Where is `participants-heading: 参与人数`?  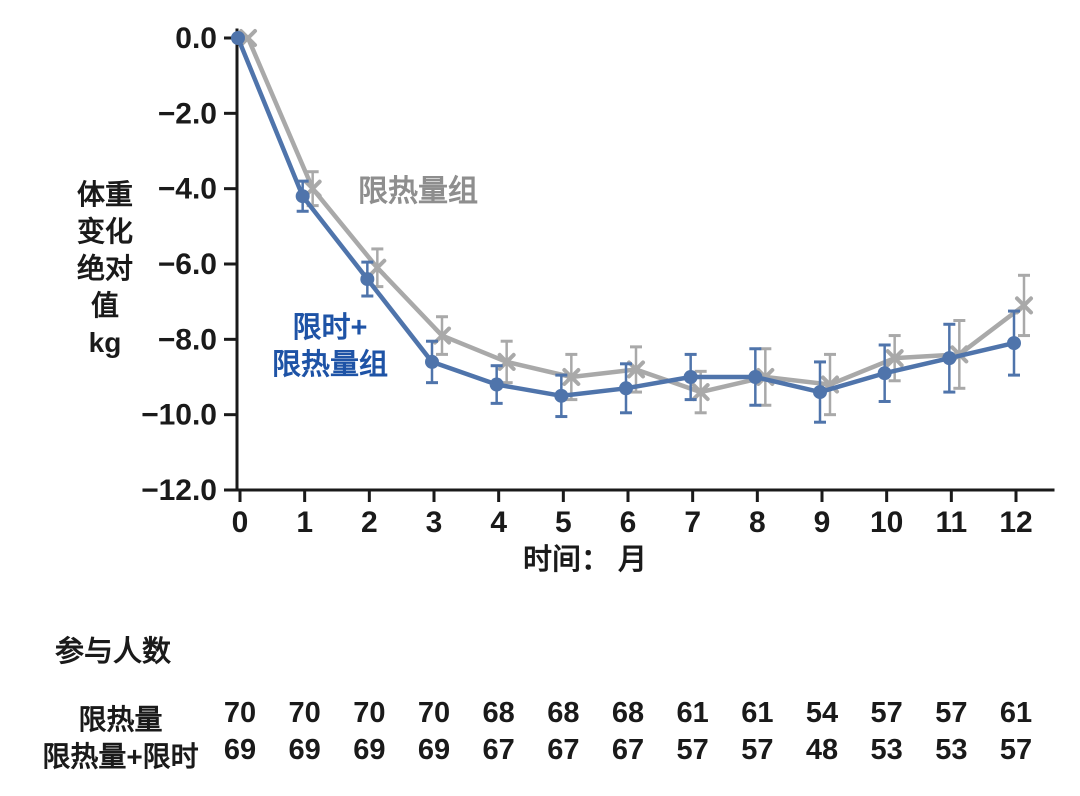
participants-heading: 参与人数 is located at coordinates (113, 652).